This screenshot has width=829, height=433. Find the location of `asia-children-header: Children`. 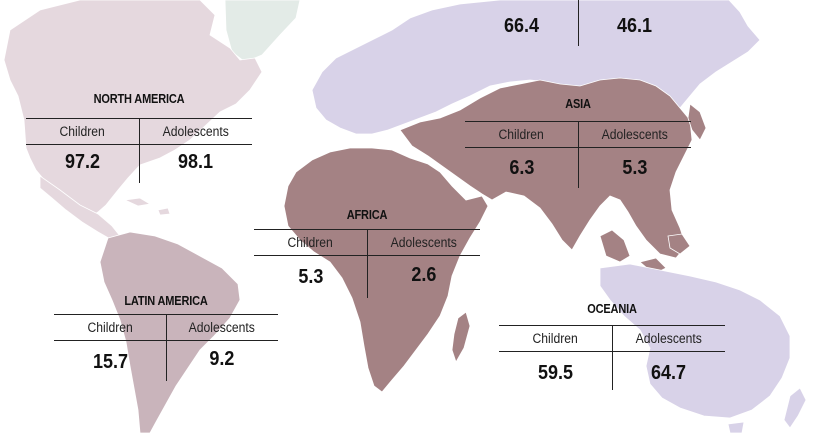

asia-children-header: Children is located at coordinates (521, 134).